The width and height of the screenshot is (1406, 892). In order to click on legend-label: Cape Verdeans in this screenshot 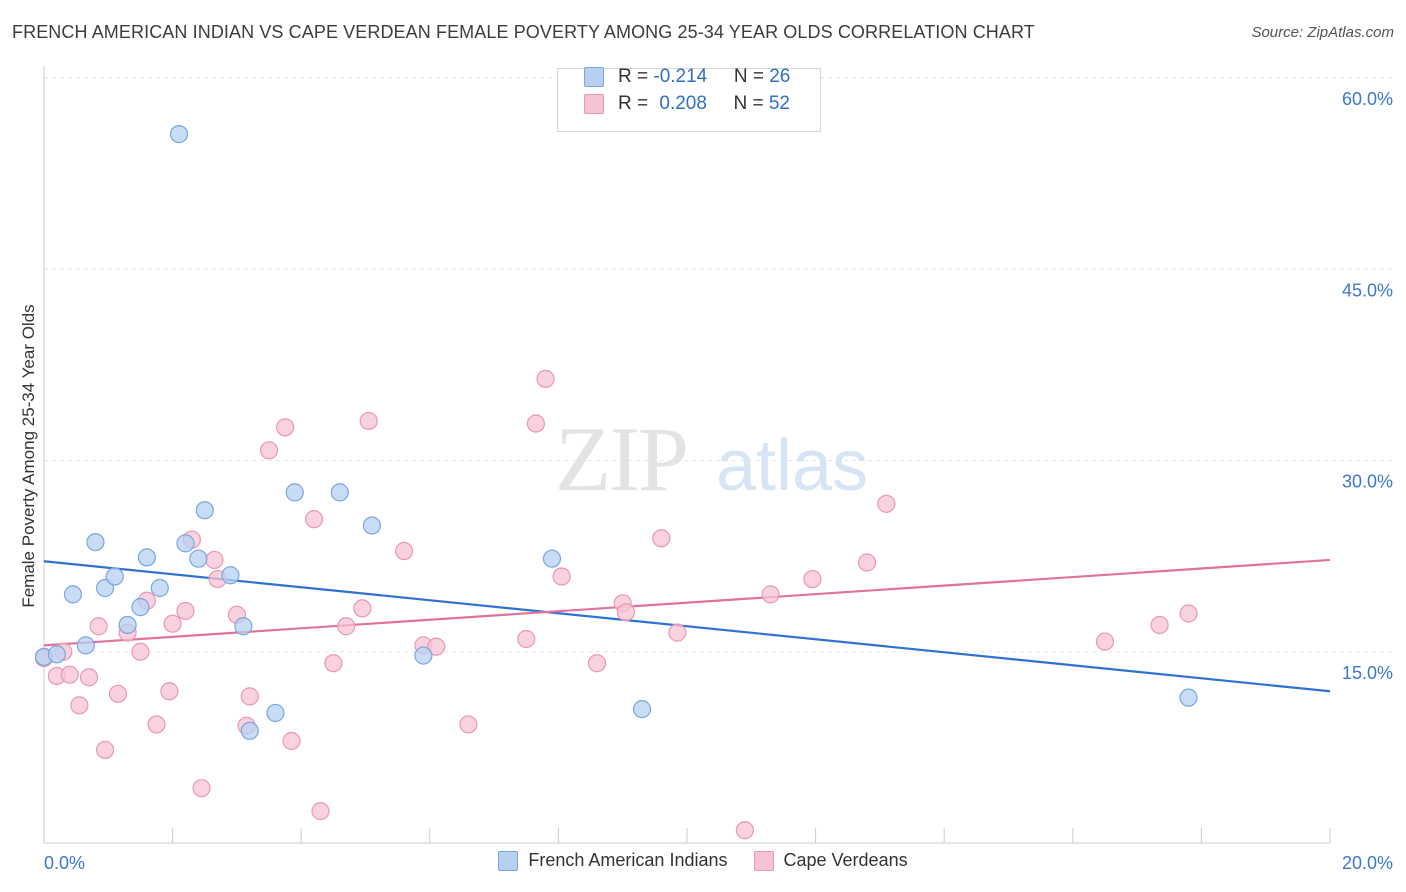, I will do `click(845, 860)`.